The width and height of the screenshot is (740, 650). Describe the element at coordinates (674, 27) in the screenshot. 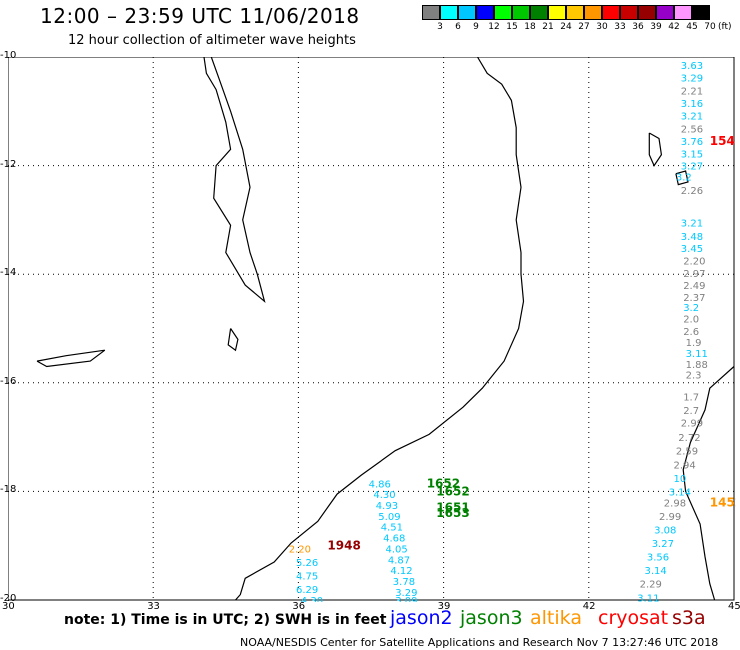

I see `colorbar-label: 42` at that location.